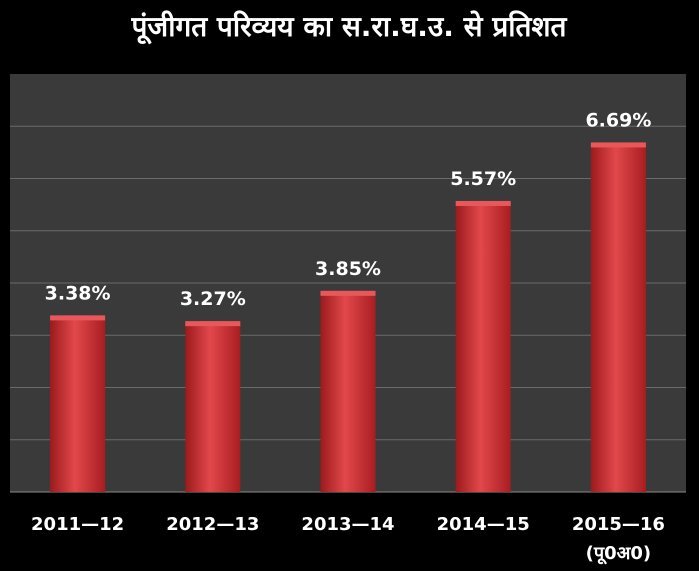  Describe the element at coordinates (618, 120) in the screenshot. I see `data-label: 6.69%` at that location.